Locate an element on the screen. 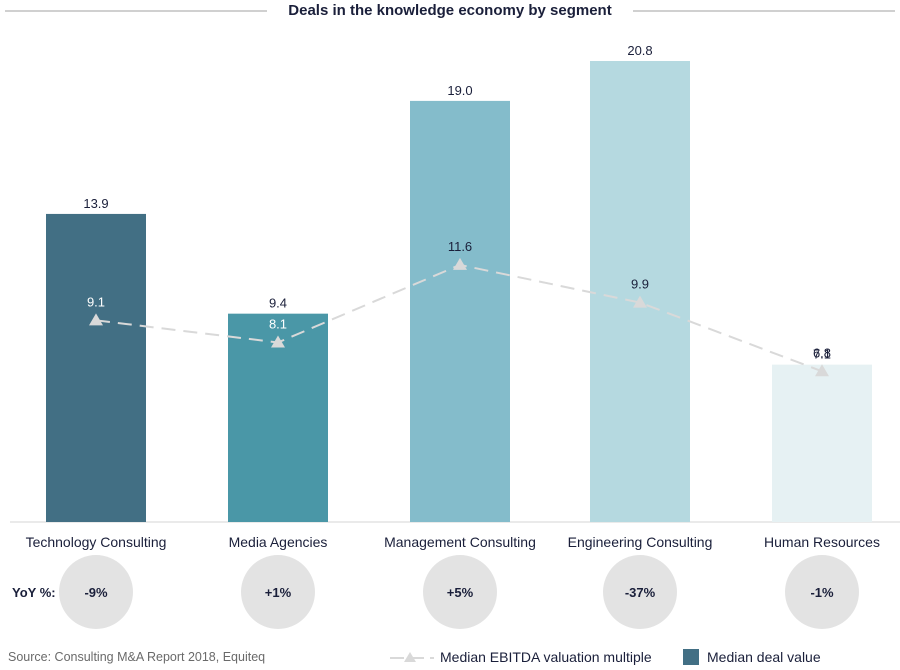 This screenshot has width=900, height=670. ebitda-value-label: 6.8 is located at coordinates (822, 352).